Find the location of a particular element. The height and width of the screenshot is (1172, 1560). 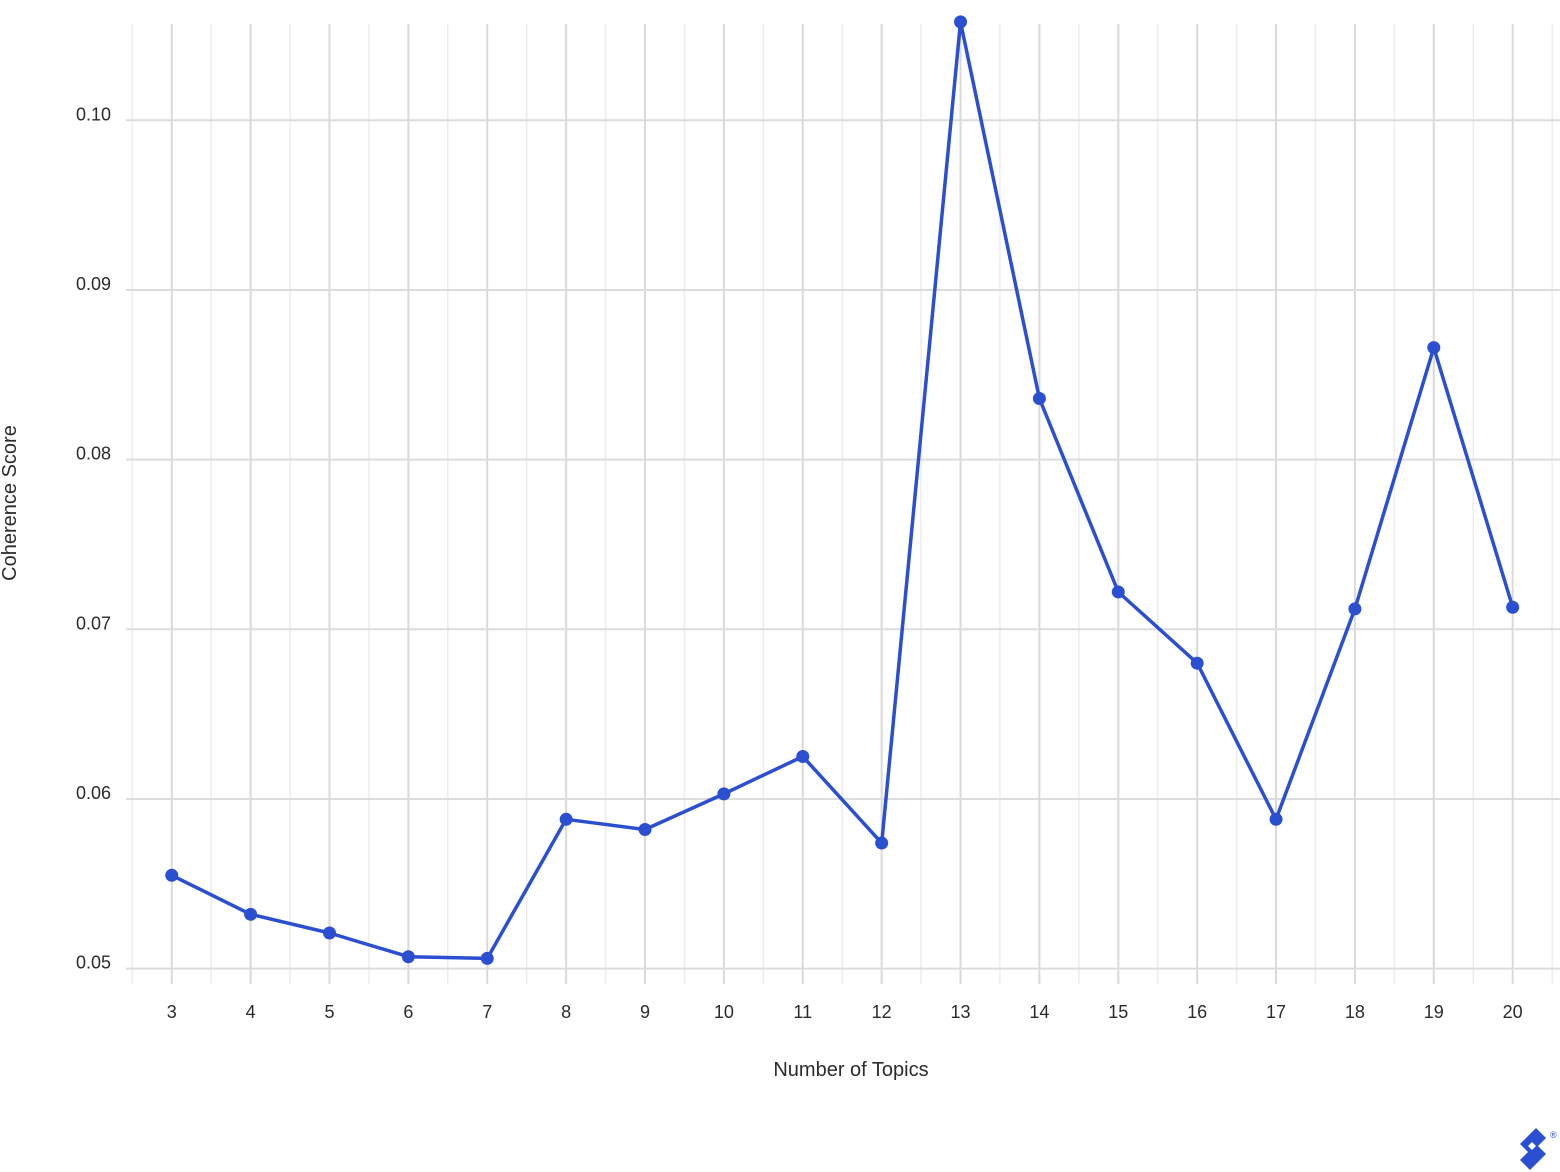

x-tick-label: 6 is located at coordinates (408, 1012).